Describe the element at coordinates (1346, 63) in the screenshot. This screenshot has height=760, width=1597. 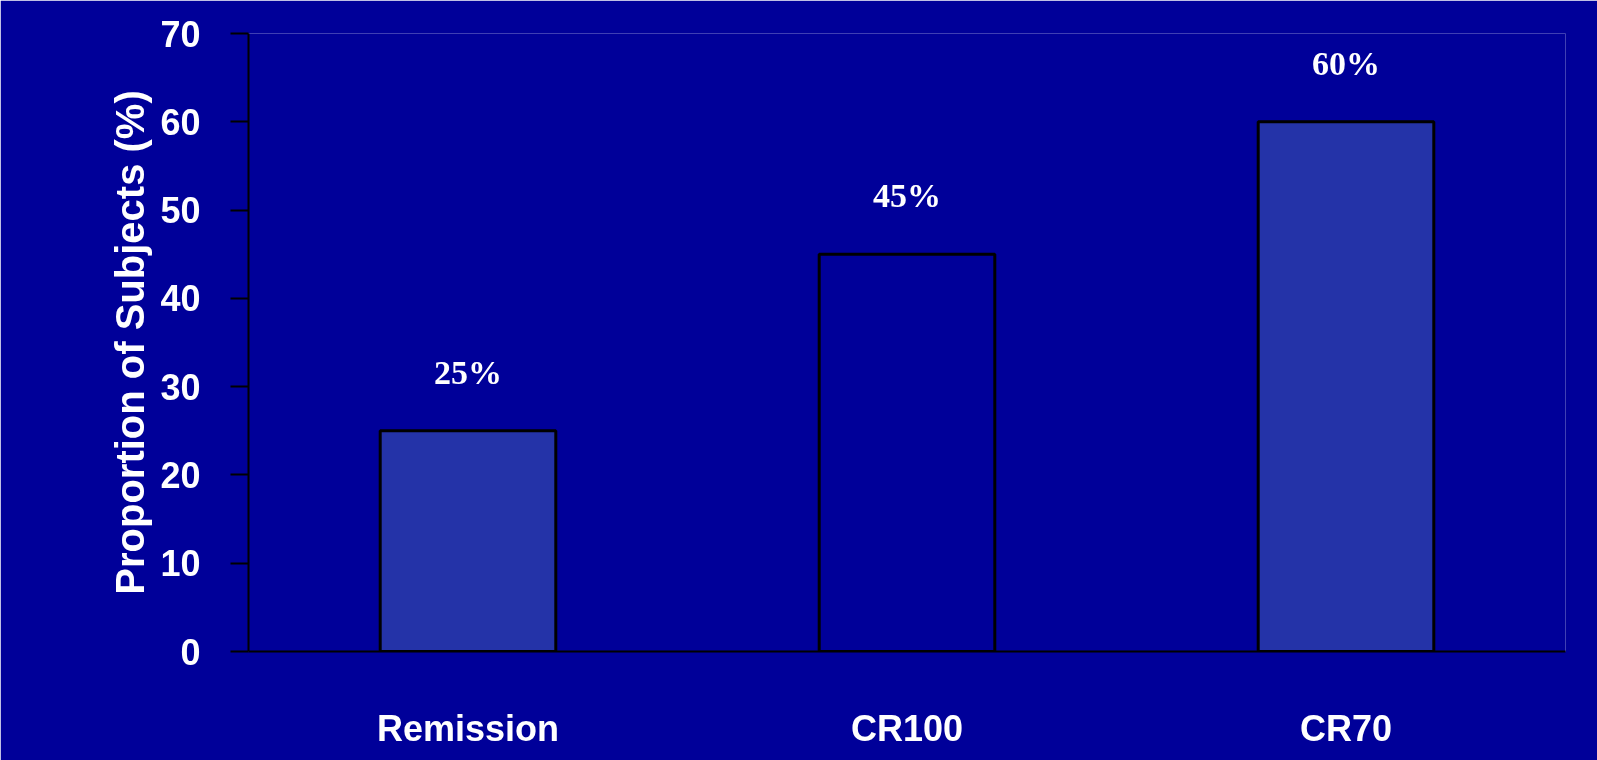
I see `data-label: 60%` at that location.